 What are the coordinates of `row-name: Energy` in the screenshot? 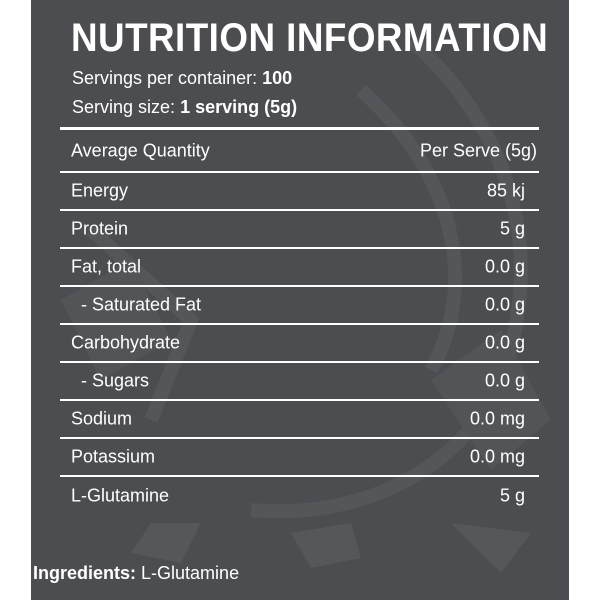 It's located at (100, 190).